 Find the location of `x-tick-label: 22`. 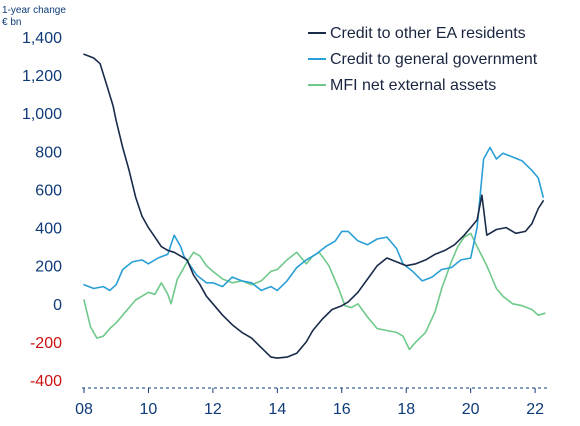

x-tick-label: 22 is located at coordinates (535, 409).